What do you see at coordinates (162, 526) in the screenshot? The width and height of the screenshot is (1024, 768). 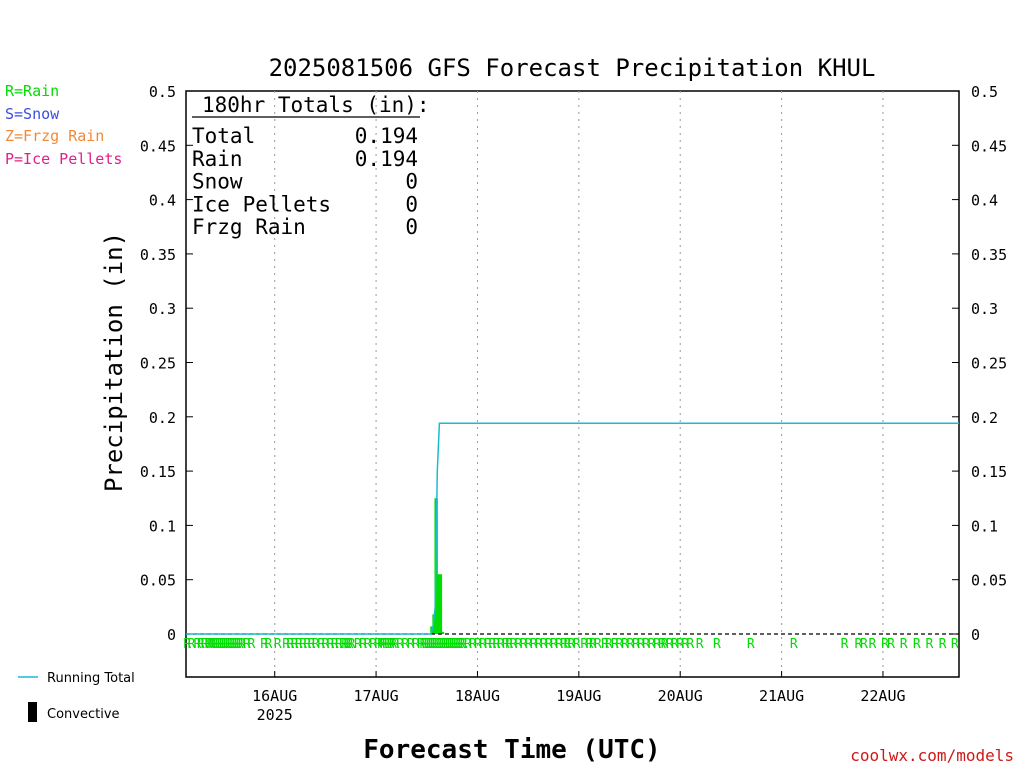 I see `y-tick-label-left: 0.1` at bounding box center [162, 526].